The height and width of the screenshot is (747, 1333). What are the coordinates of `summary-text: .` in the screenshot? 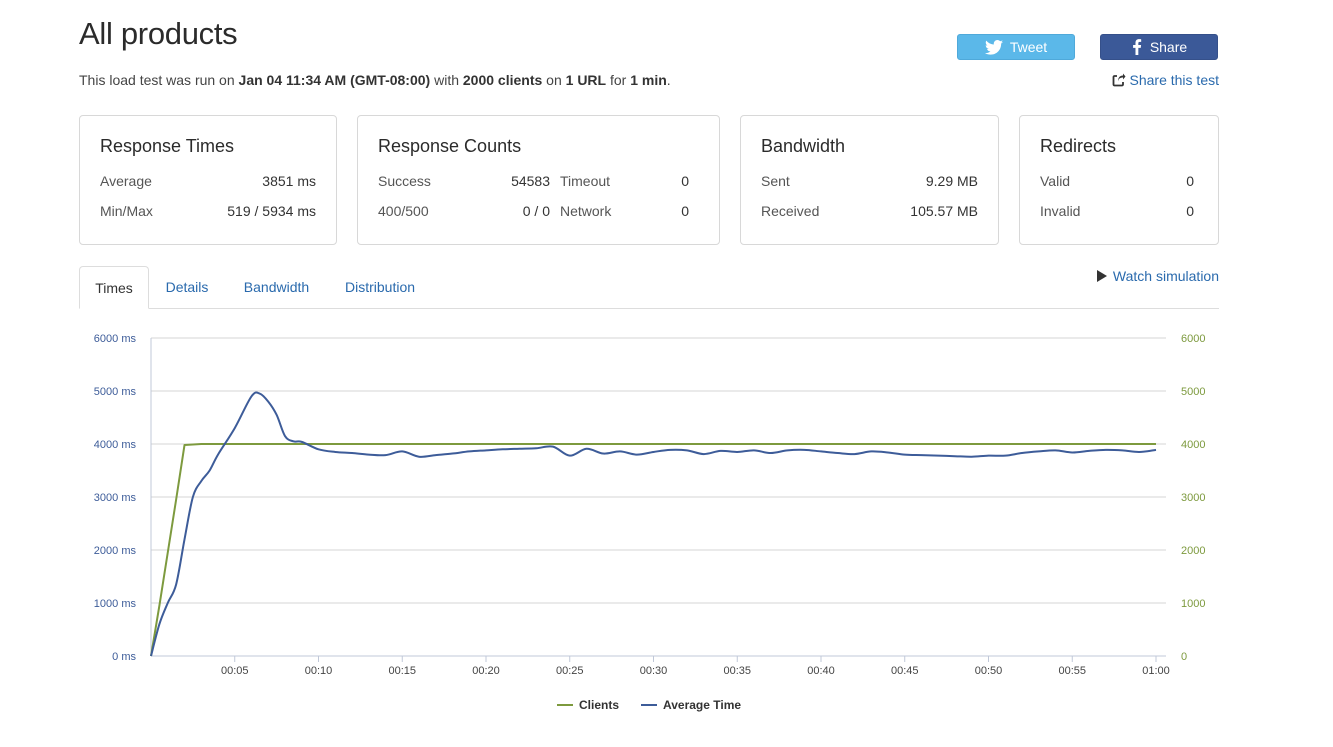 It's located at (668, 80).